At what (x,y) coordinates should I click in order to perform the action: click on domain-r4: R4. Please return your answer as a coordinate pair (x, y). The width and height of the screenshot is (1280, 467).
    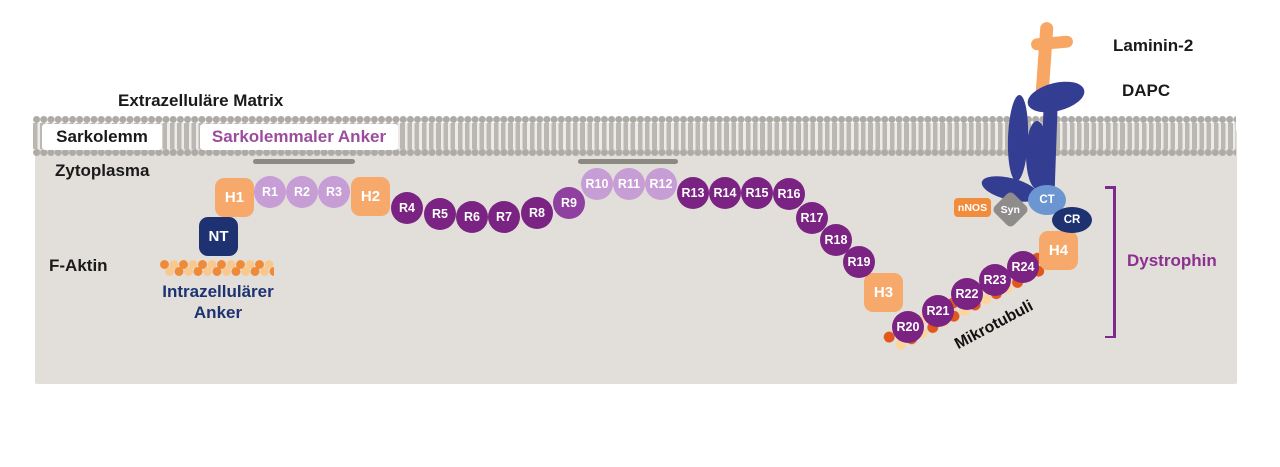
    Looking at the image, I should click on (407, 208).